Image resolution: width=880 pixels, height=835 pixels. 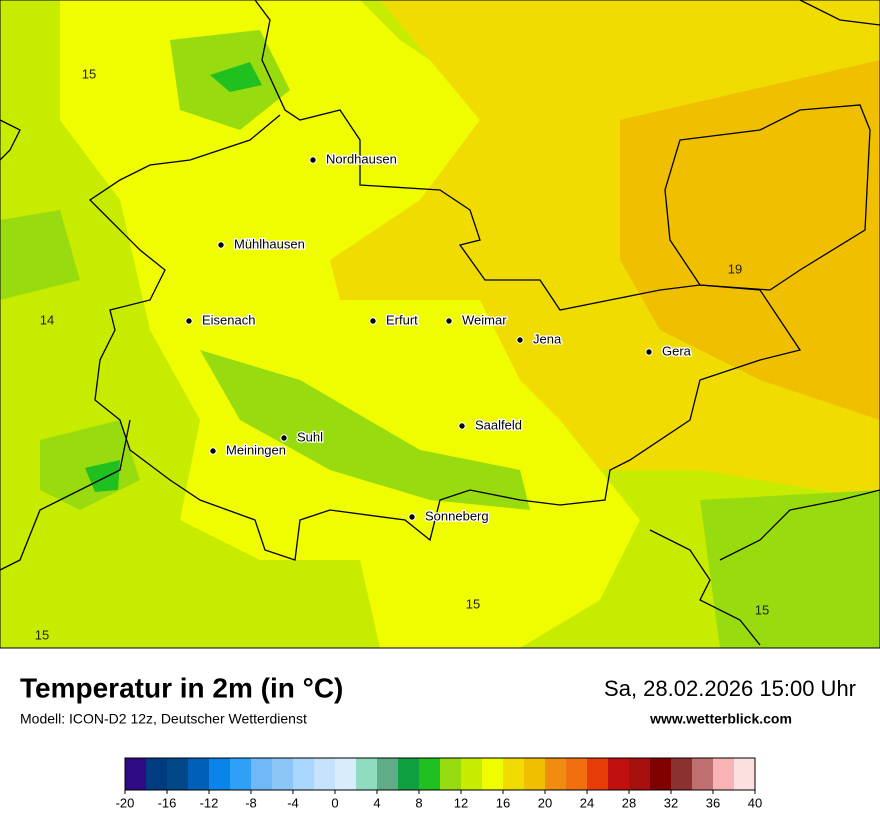 I want to click on colorbar-tick-label: 12, so click(x=461, y=802).